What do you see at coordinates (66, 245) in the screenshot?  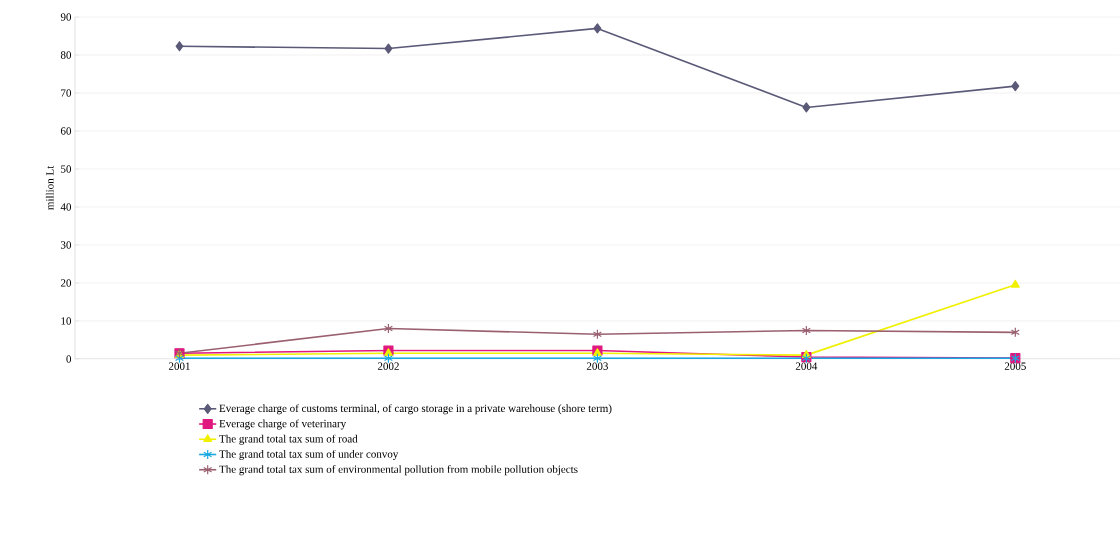 I see `y-tick-label: 30` at bounding box center [66, 245].